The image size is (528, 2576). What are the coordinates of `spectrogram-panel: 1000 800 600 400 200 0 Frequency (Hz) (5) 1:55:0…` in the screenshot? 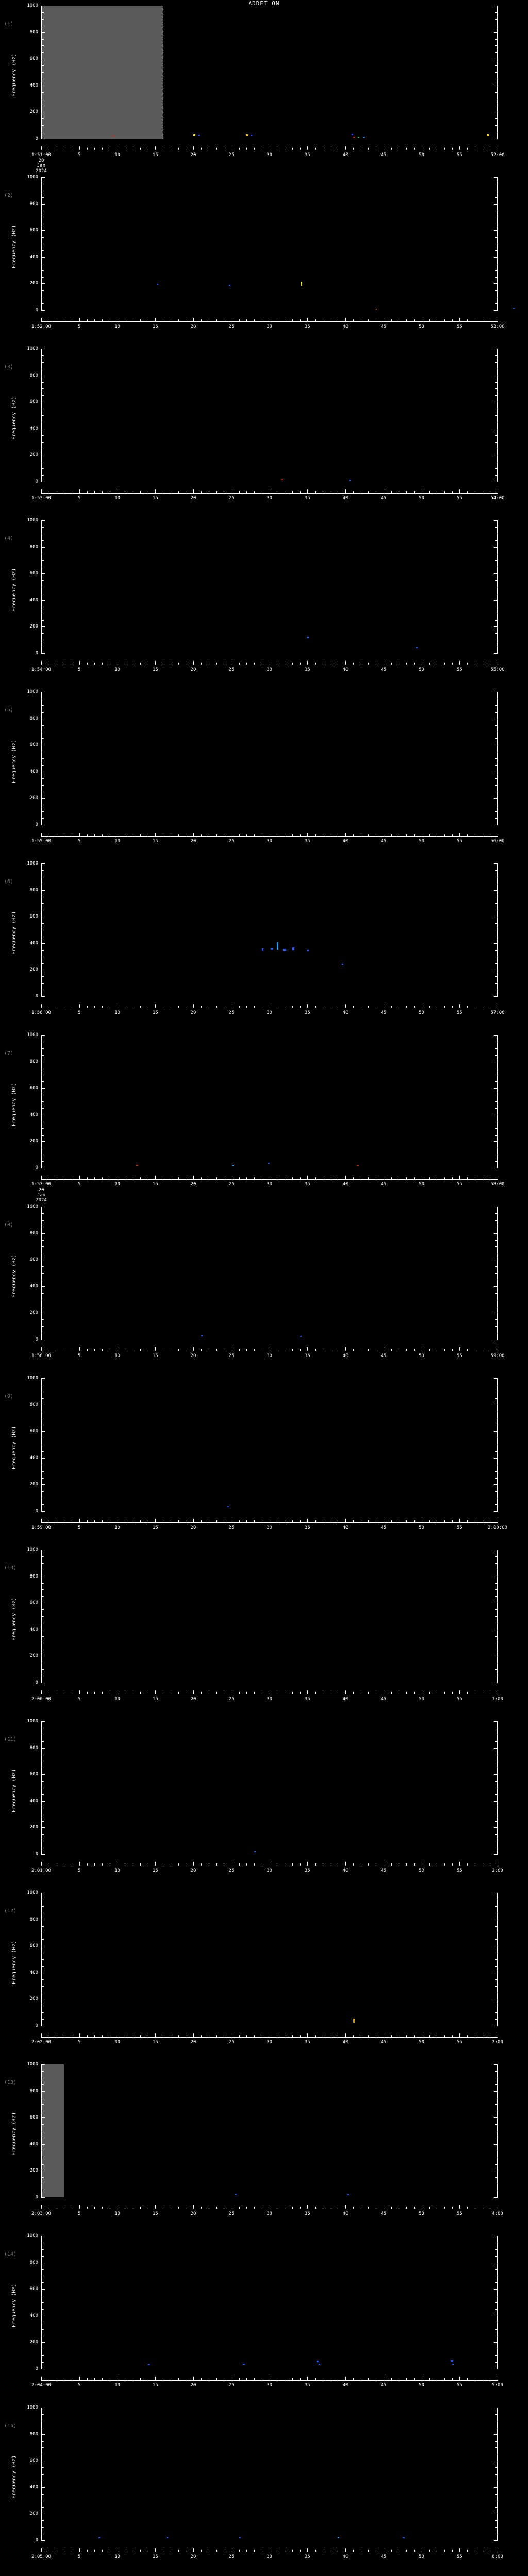 It's located at (264, 776).